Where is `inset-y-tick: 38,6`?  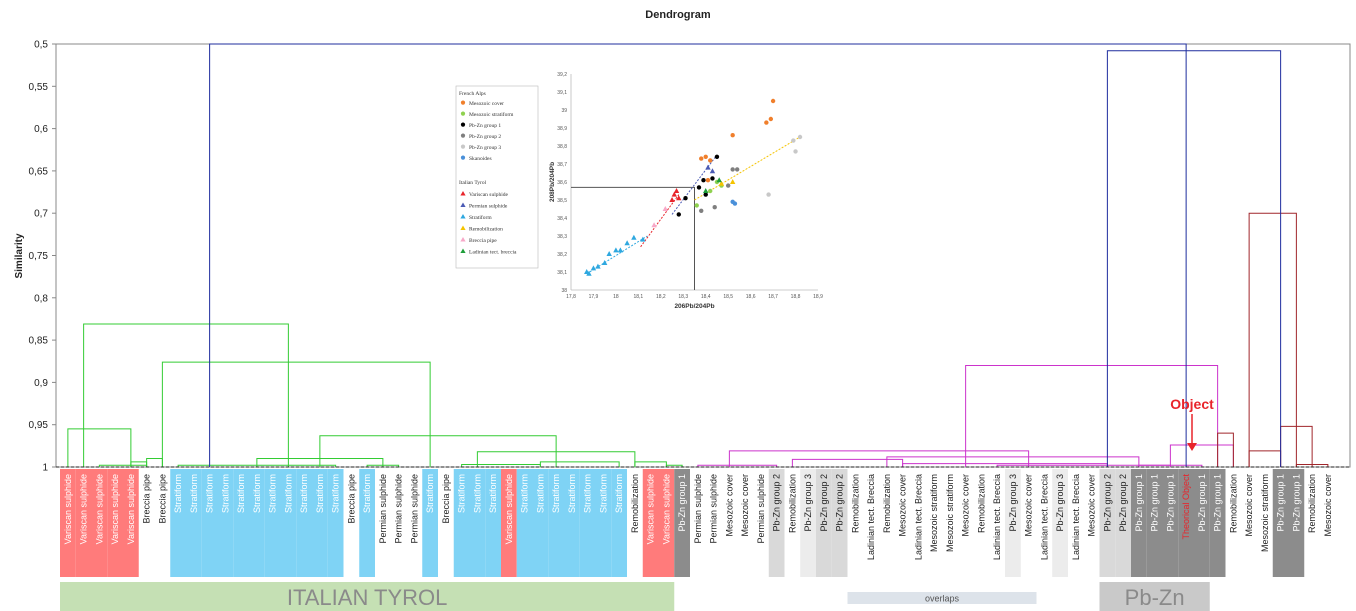
inset-y-tick: 38,6 is located at coordinates (562, 183).